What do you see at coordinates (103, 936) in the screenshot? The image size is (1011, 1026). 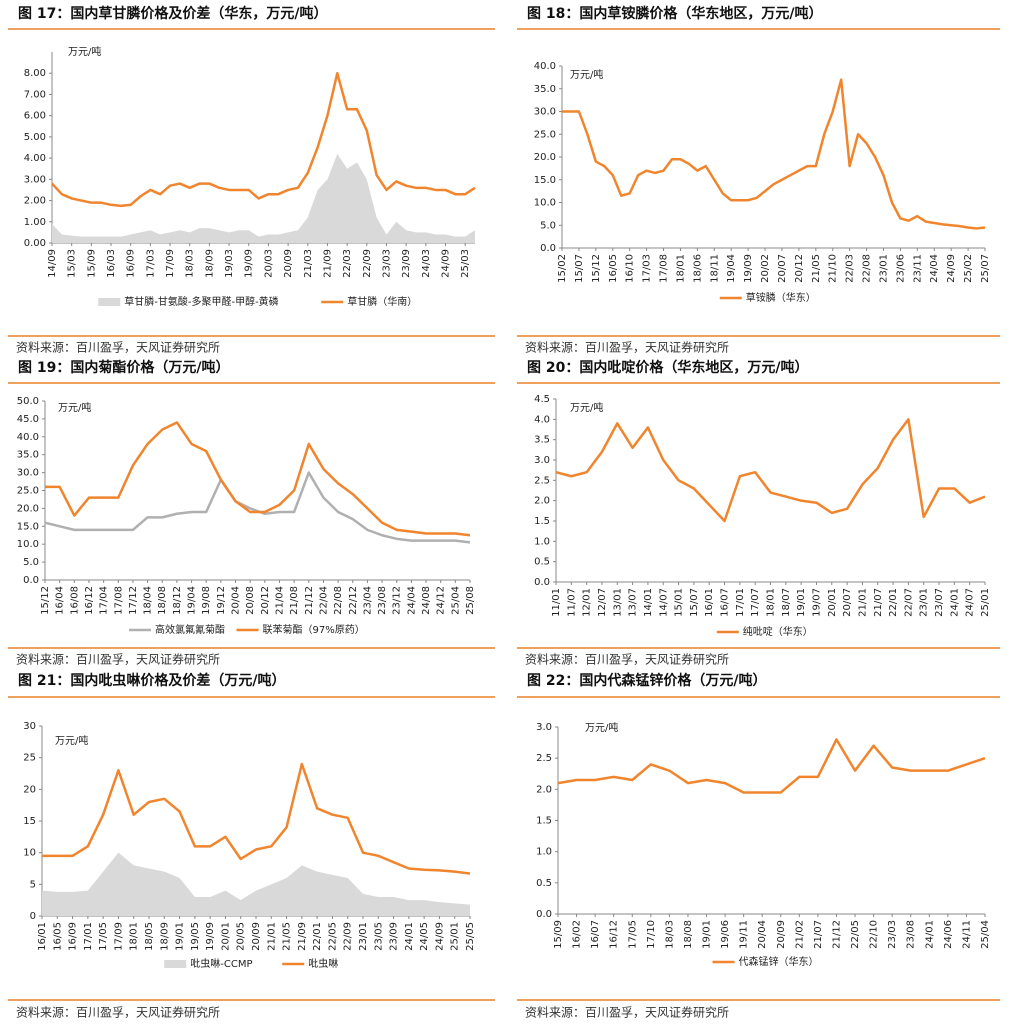 I see `x-tick-label: 17/05` at bounding box center [103, 936].